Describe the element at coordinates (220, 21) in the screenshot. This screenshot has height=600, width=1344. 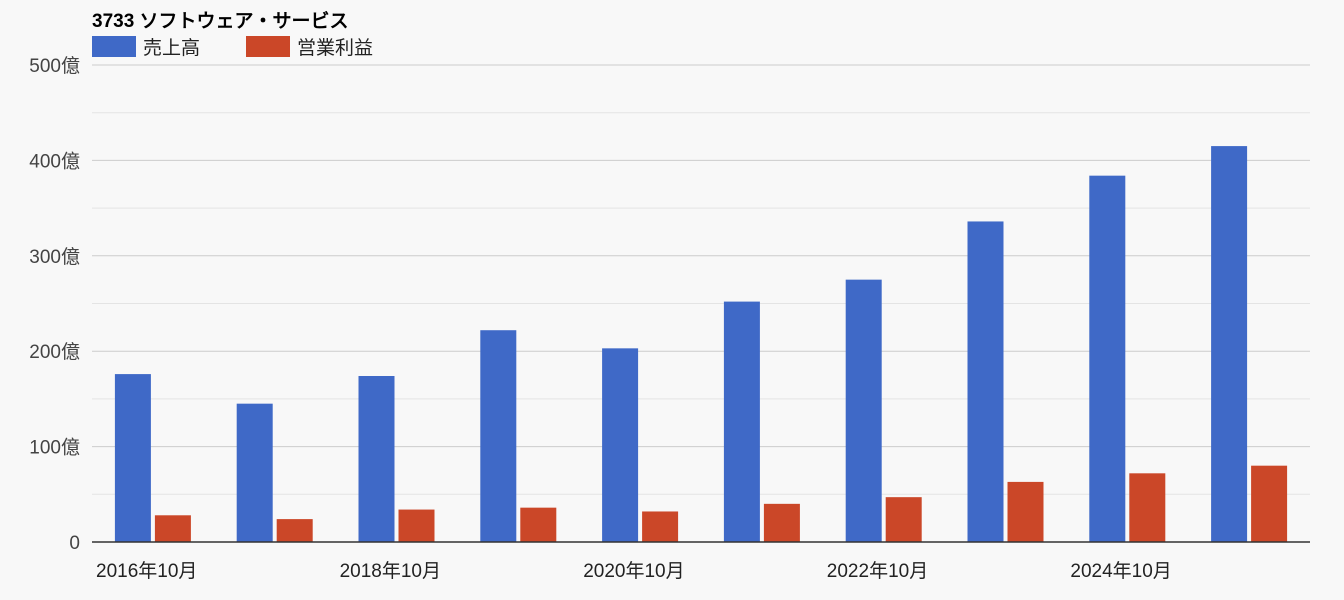
I see `chart-title: 3733 ソフトウェア・サービス` at that location.